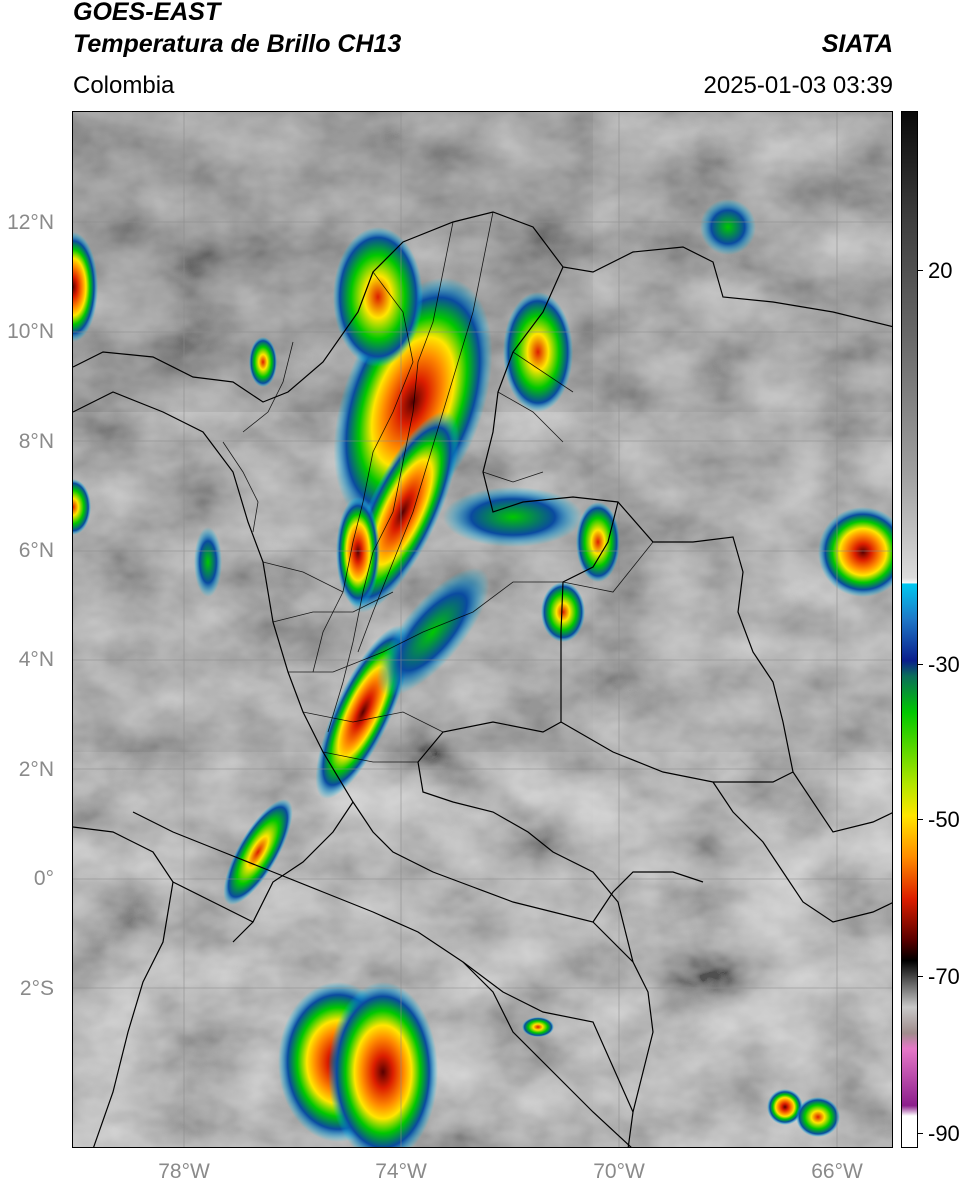  Describe the element at coordinates (857, 44) in the screenshot. I see `organization-label: SIATA` at that location.